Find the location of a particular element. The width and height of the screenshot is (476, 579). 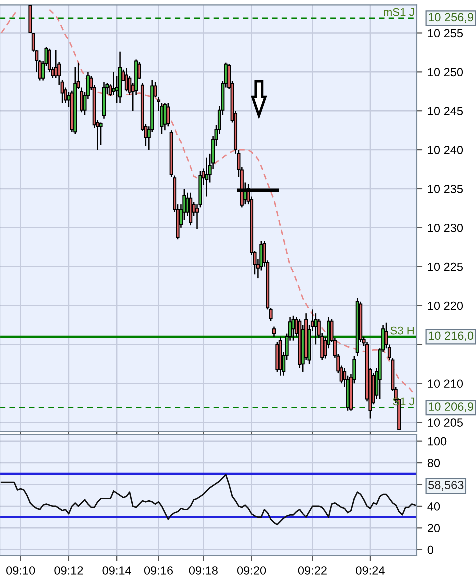

y-tick-label: 10 220 is located at coordinates (446, 306).